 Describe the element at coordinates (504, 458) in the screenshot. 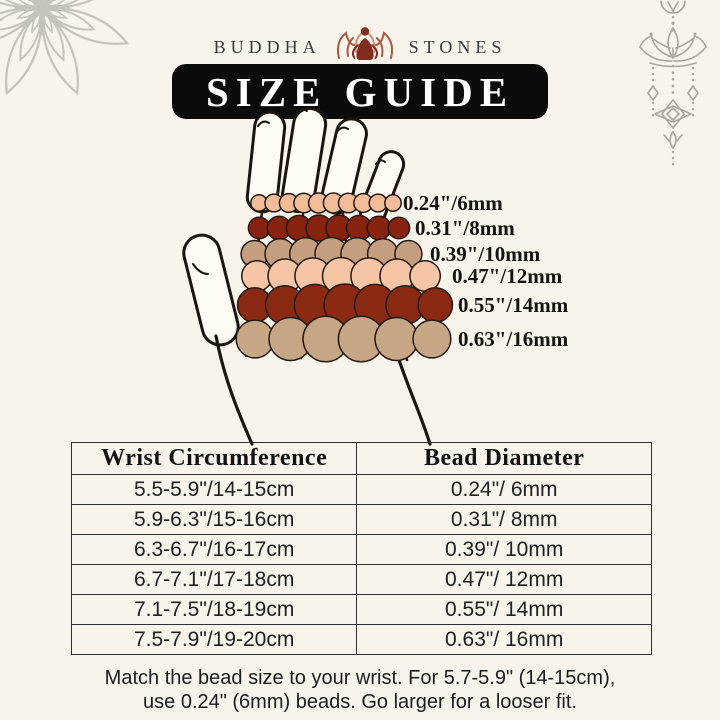

I see `bead-diameter-header: Bead Diameter` at that location.